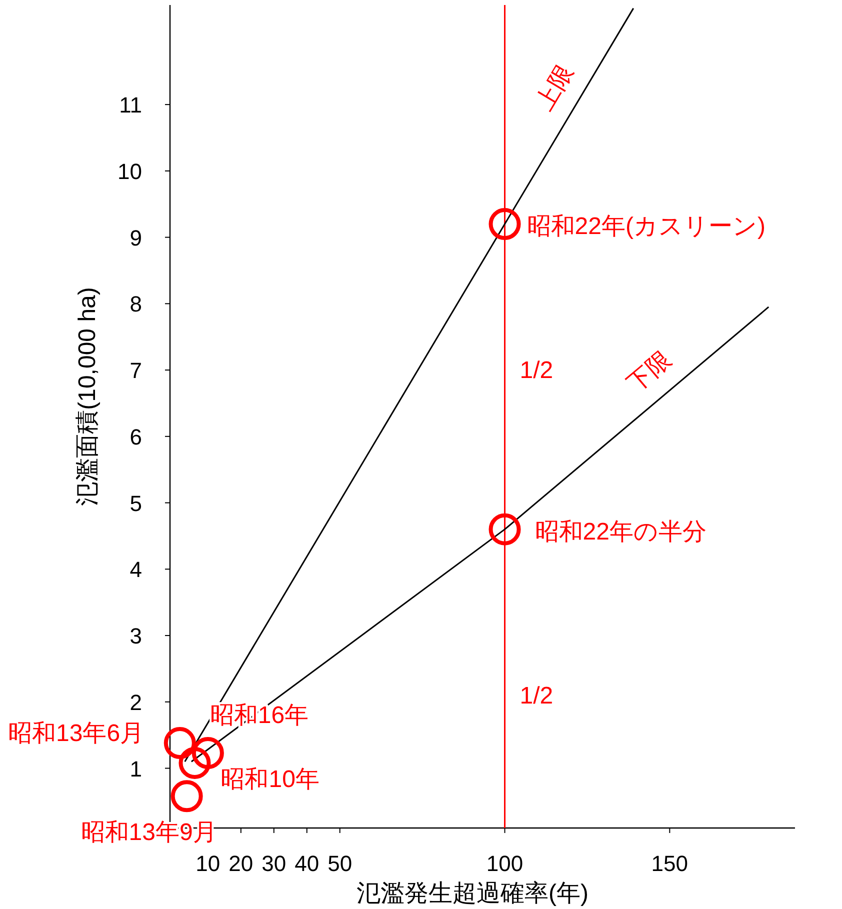  Describe the element at coordinates (136, 702) in the screenshot. I see `y-tick-label: 2` at that location.